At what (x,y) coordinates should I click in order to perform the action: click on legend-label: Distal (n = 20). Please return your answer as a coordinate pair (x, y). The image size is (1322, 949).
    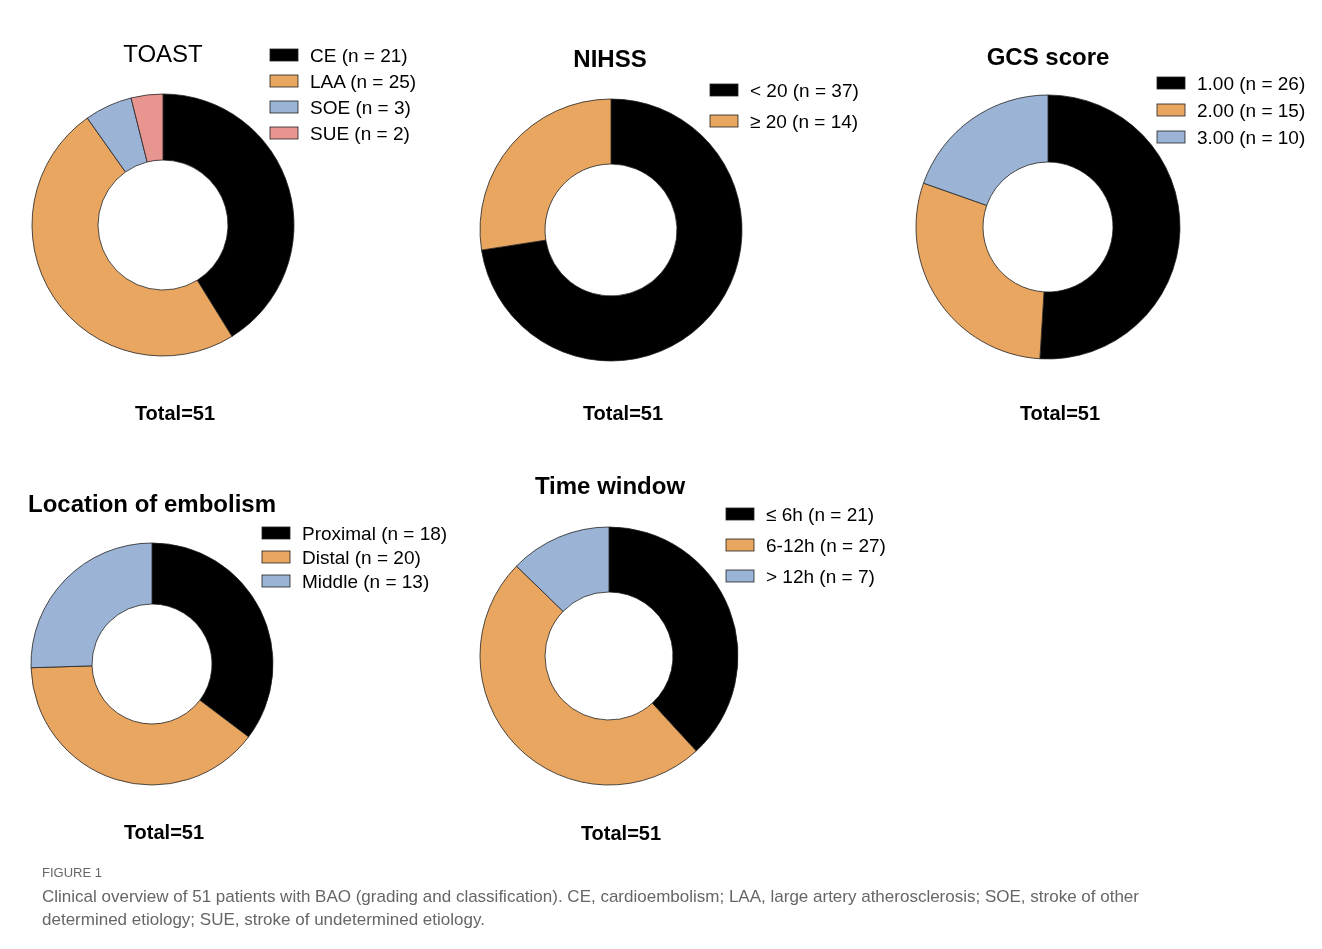
    Looking at the image, I should click on (361, 557).